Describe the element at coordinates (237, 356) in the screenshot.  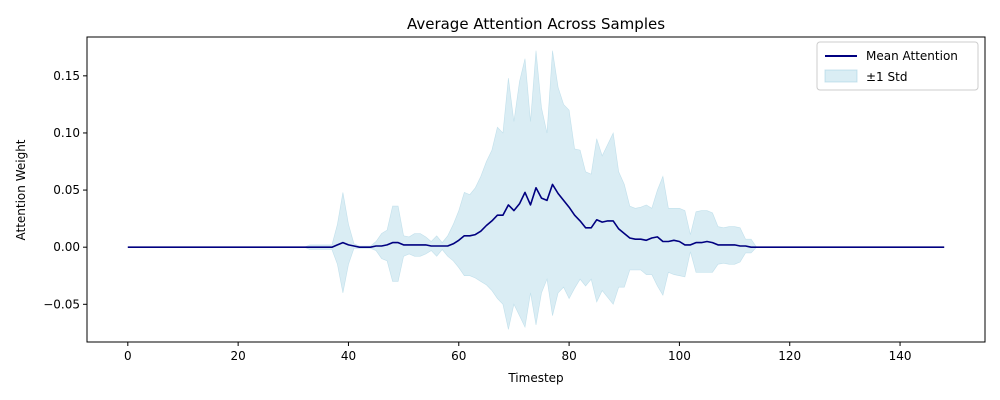
I see `x-tick-label: 20` at that location.